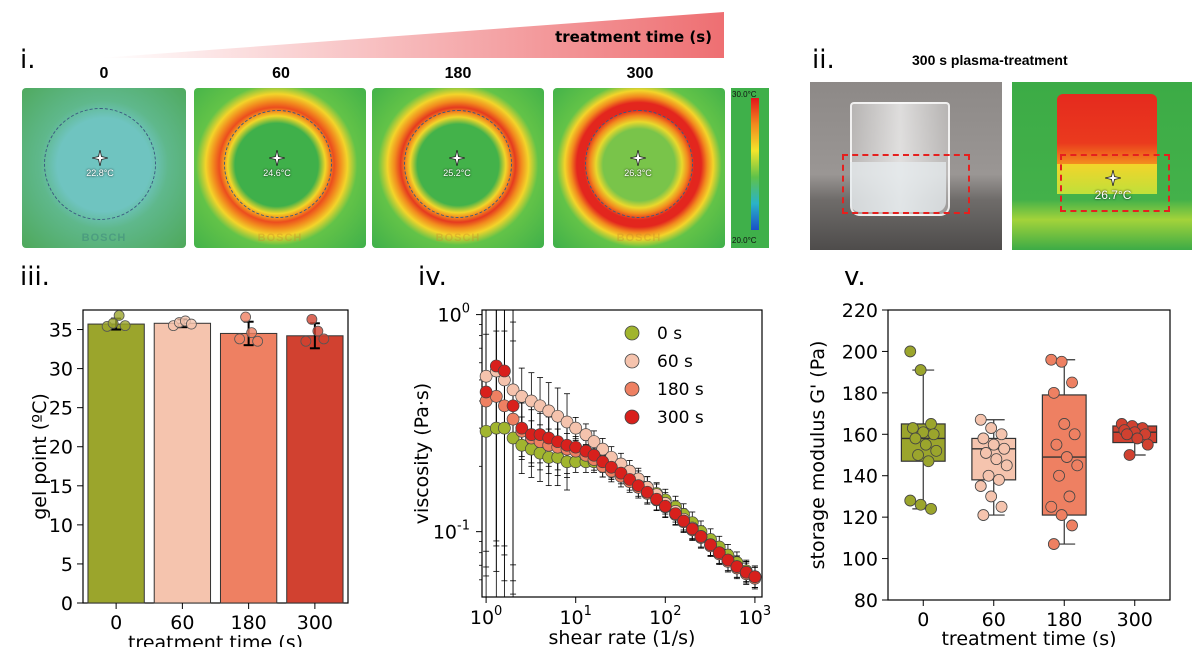 Image resolution: width=1201 pixels, height=647 pixels. Describe the element at coordinates (61, 331) in the screenshot. I see `y-tick-label: 35` at that location.